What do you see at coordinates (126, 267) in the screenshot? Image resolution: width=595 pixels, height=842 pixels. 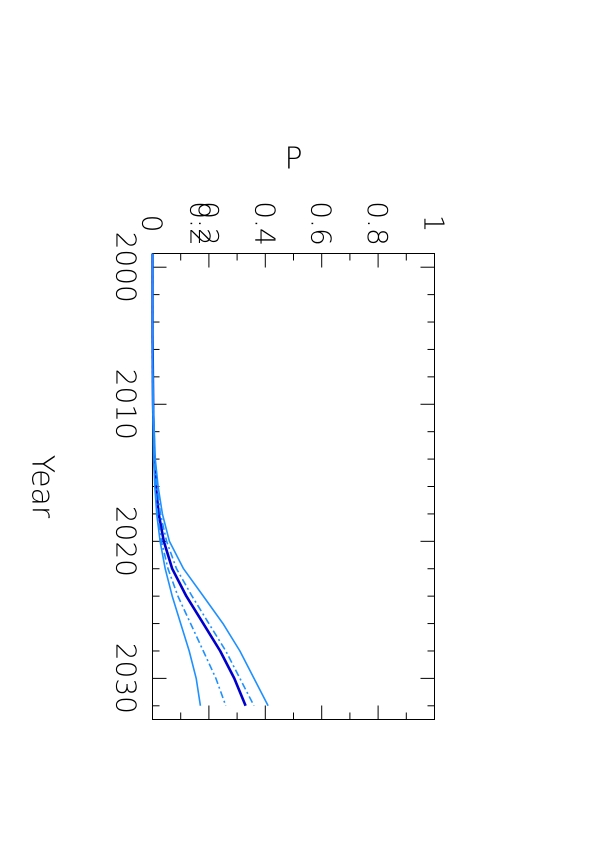 I see `x-tick-label: 2000` at bounding box center [126, 267].